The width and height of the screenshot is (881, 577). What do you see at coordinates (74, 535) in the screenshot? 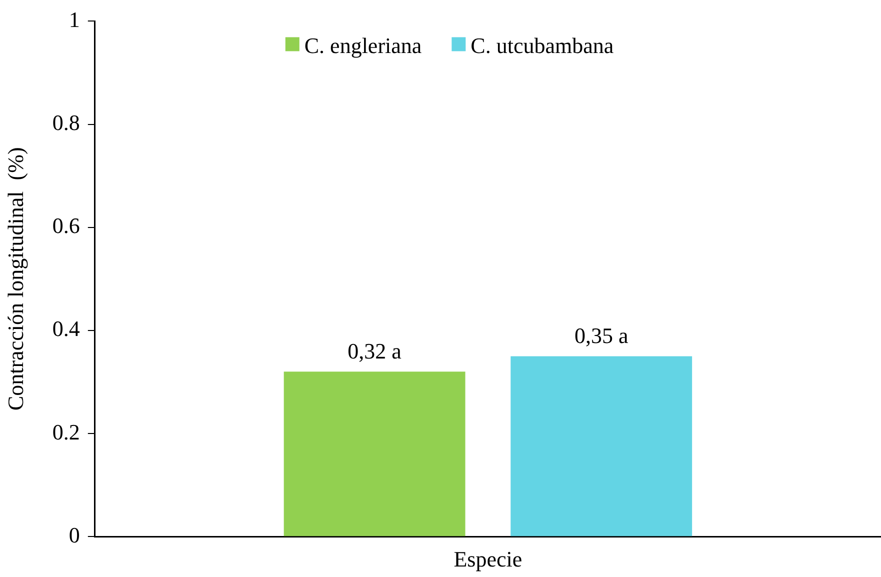
I see `y-tick-label: 0` at bounding box center [74, 535].